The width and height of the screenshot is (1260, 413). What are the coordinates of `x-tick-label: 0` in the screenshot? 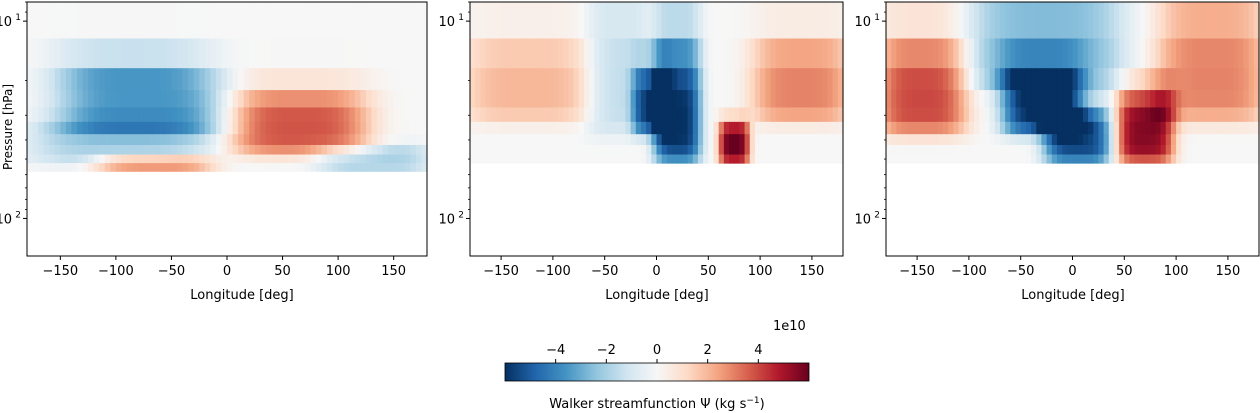 It's located at (227, 271).